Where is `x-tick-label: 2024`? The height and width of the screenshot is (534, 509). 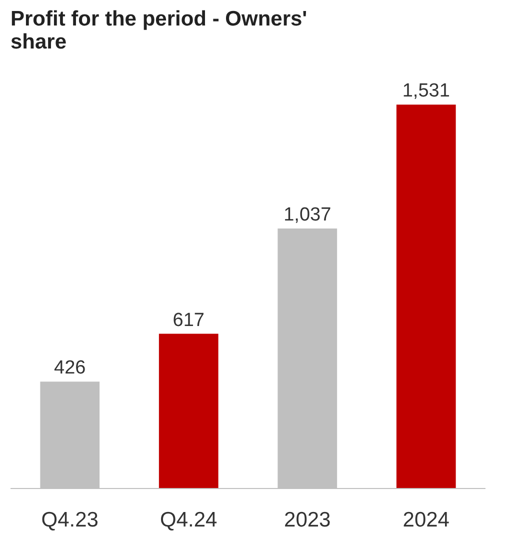
x-tick-label: 2024 is located at coordinates (426, 520).